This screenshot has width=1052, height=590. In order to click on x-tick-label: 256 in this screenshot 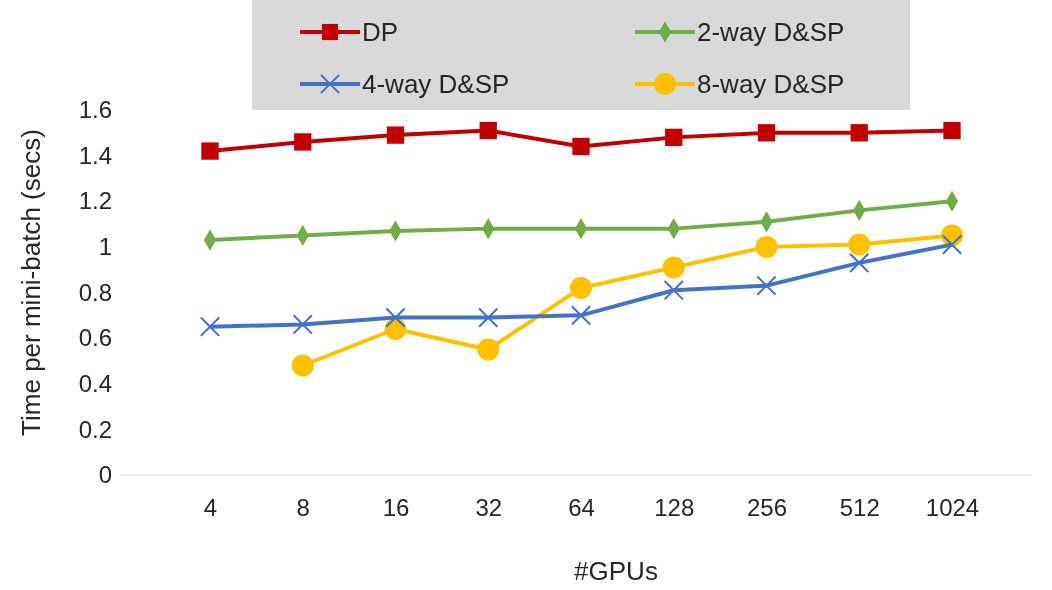, I will do `click(767, 508)`.